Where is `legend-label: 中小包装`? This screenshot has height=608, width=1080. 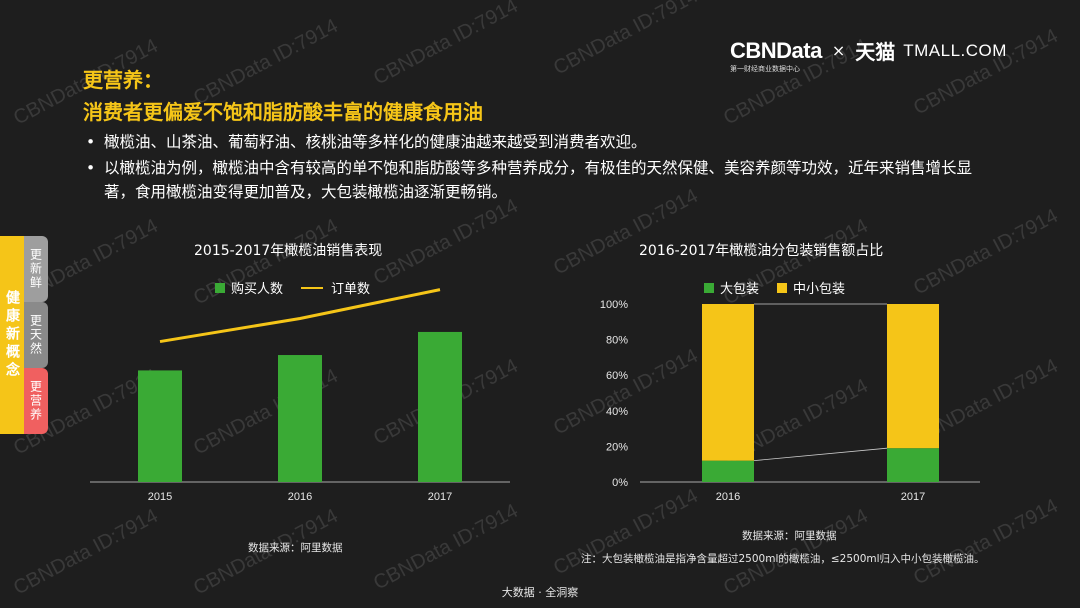 legend-label: 中小包装 is located at coordinates (819, 289).